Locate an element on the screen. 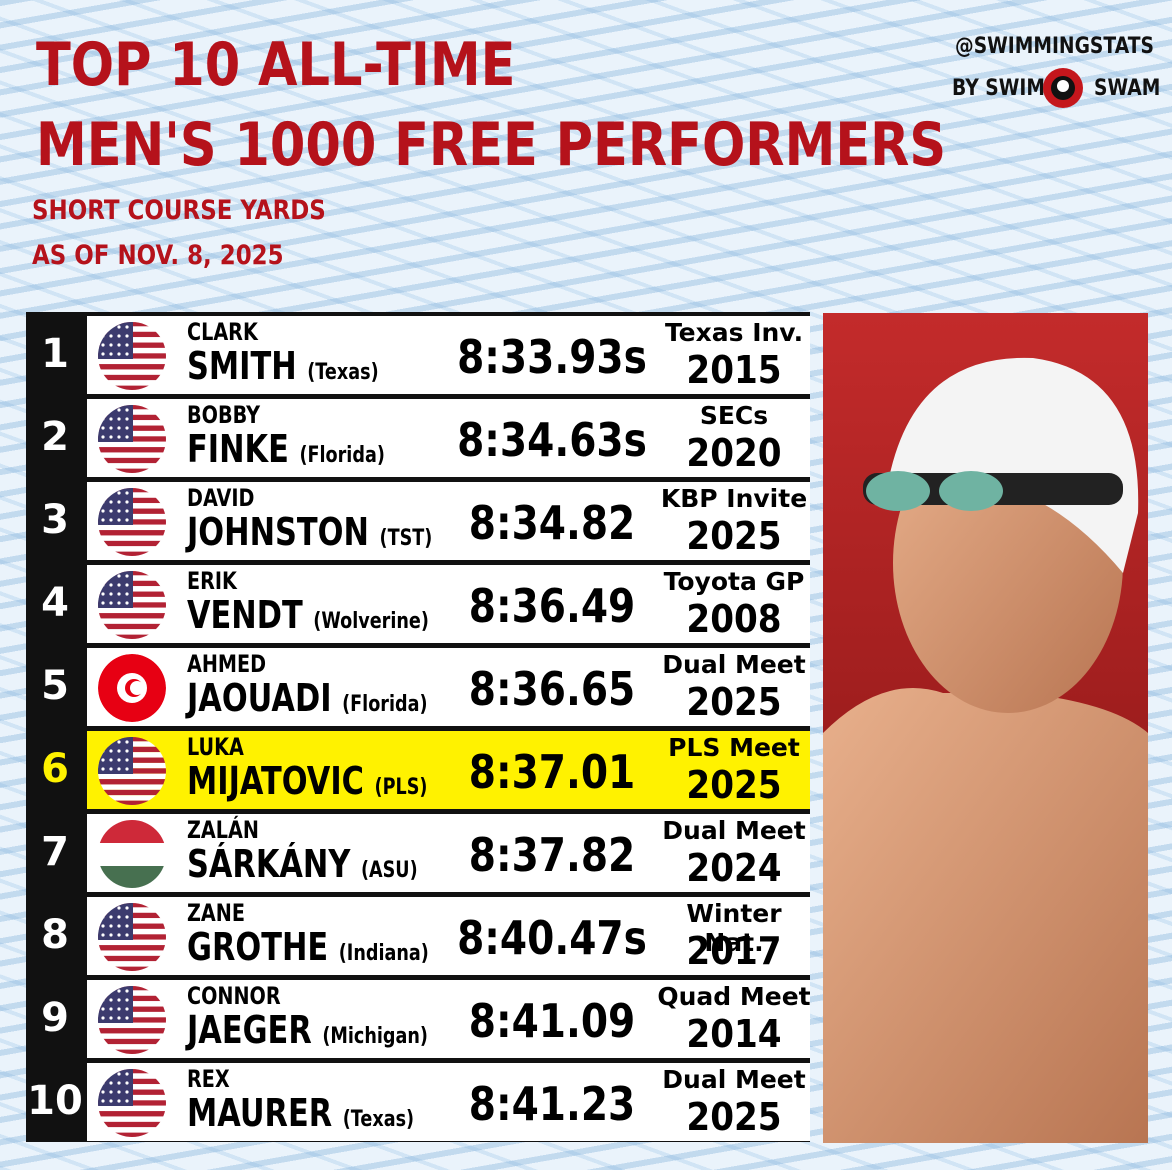  row-cell: ZALÁN SÁRKÁNY (ASU) 8:37.82 Dual Meet 2024 is located at coordinates (448, 852).